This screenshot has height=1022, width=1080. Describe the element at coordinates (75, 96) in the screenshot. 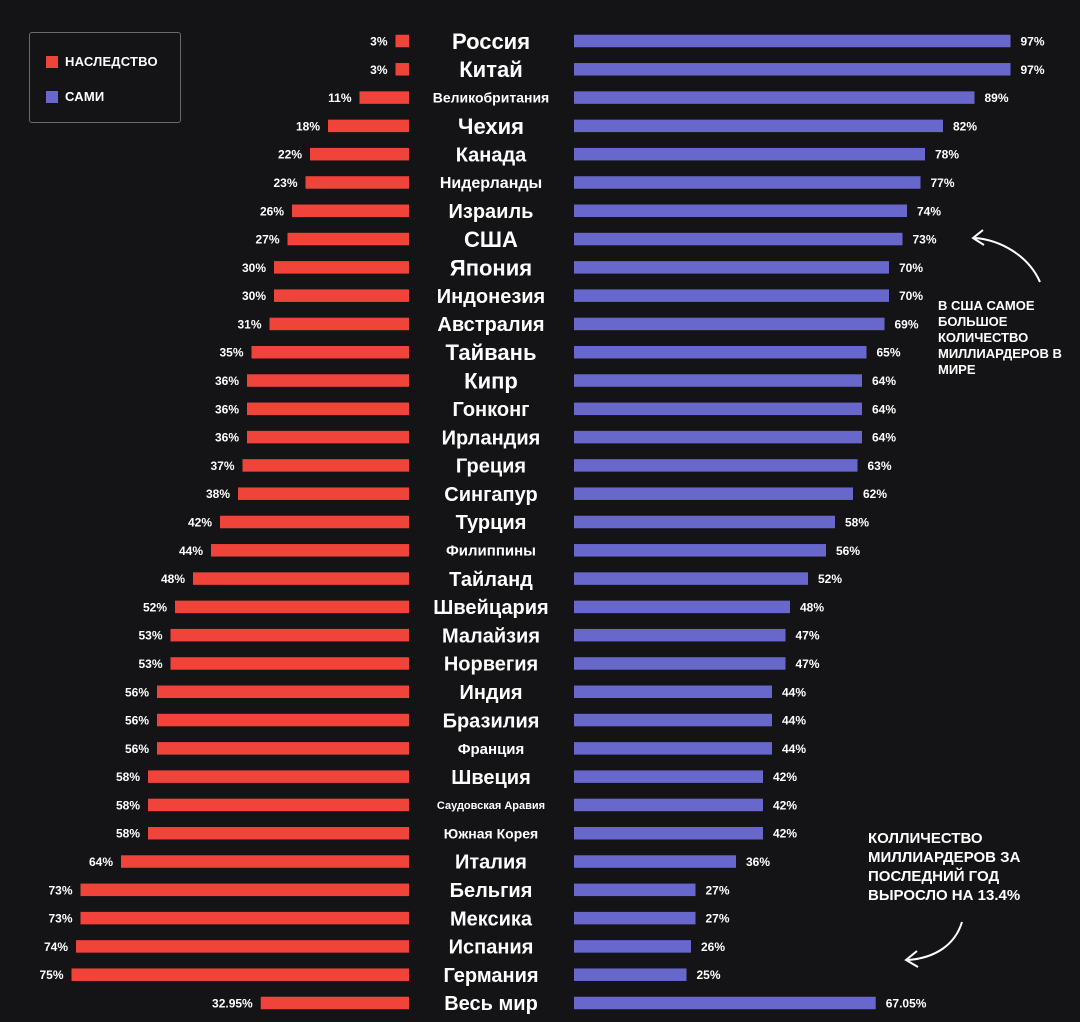

I see `legend-item-self: САМИ` at that location.